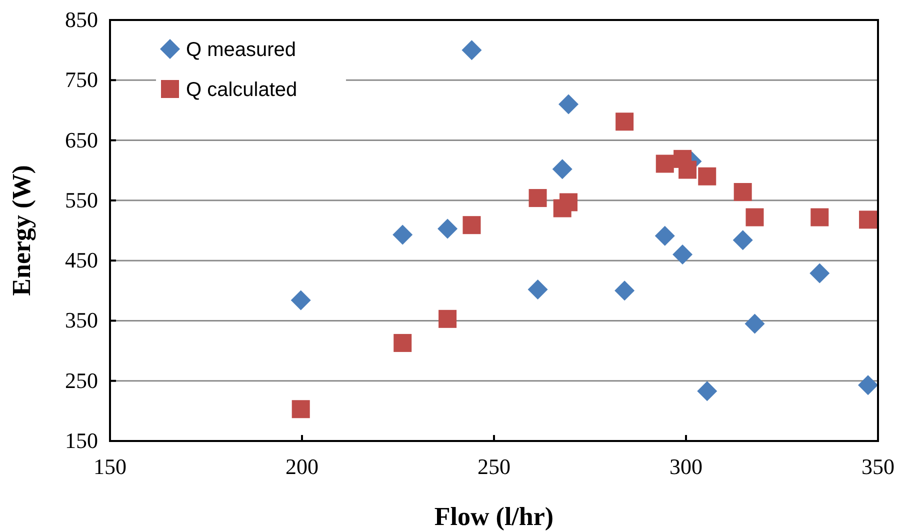 The image size is (897, 531). Describe the element at coordinates (81, 380) in the screenshot. I see `y-tick-label: 250` at that location.